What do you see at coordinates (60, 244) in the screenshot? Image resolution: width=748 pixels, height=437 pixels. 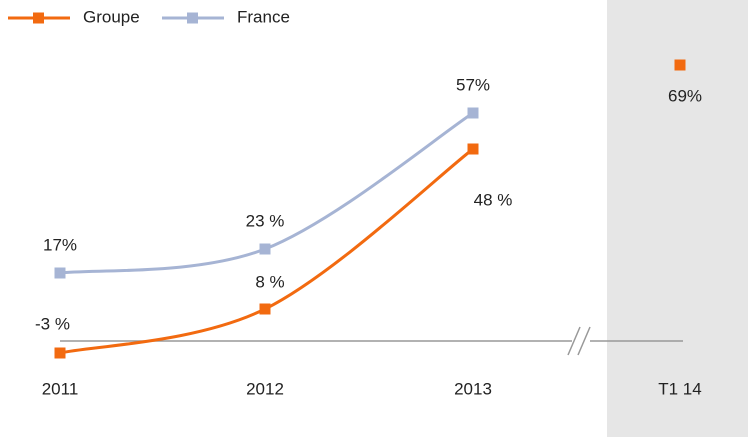 I see `data-label: 17%` at bounding box center [60, 244].